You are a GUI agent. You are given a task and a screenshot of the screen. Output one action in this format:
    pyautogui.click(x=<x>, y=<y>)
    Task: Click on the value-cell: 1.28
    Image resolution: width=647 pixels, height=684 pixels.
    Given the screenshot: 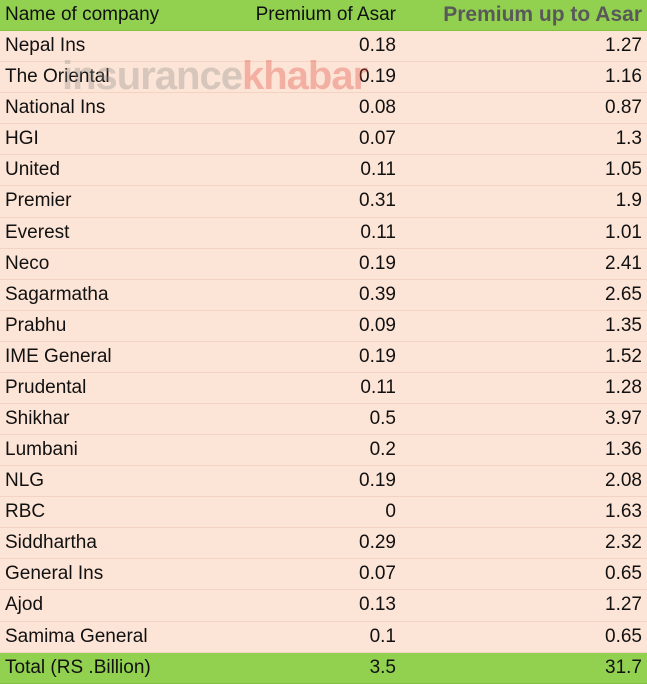 What is the action you would take?
    pyautogui.click(x=623, y=387)
    